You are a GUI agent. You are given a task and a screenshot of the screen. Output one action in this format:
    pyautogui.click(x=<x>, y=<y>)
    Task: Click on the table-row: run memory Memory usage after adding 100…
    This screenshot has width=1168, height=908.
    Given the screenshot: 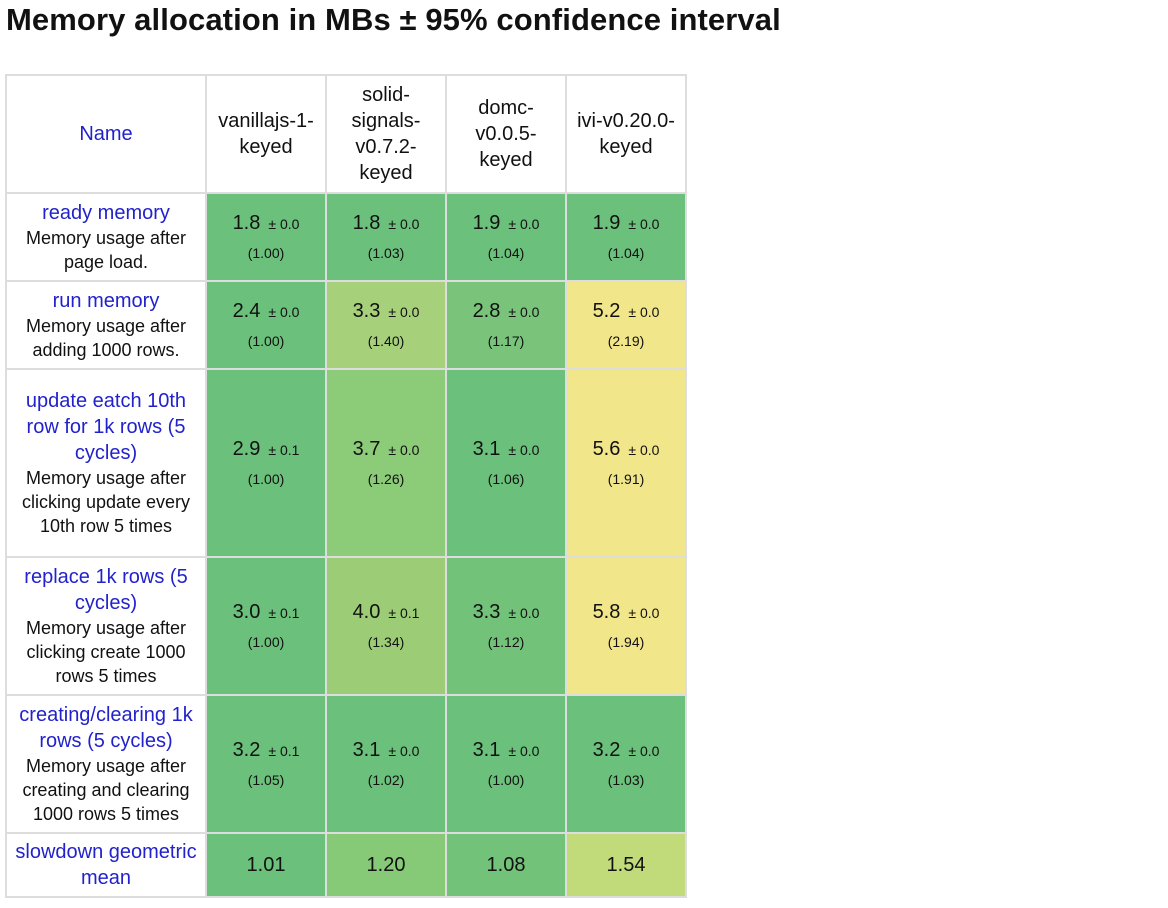 What is the action you would take?
    pyautogui.click(x=346, y=325)
    